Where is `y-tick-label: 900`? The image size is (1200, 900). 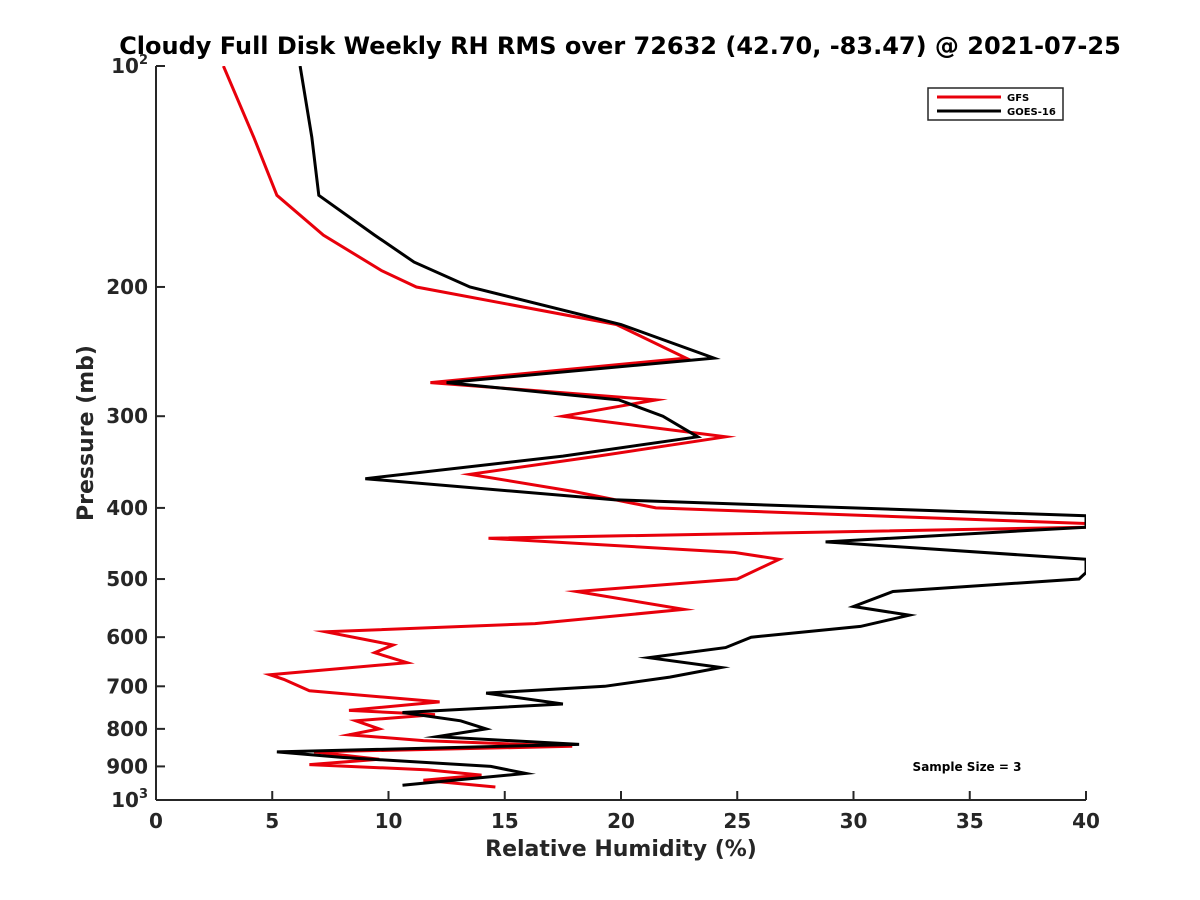
y-tick-label: 900 is located at coordinates (127, 766).